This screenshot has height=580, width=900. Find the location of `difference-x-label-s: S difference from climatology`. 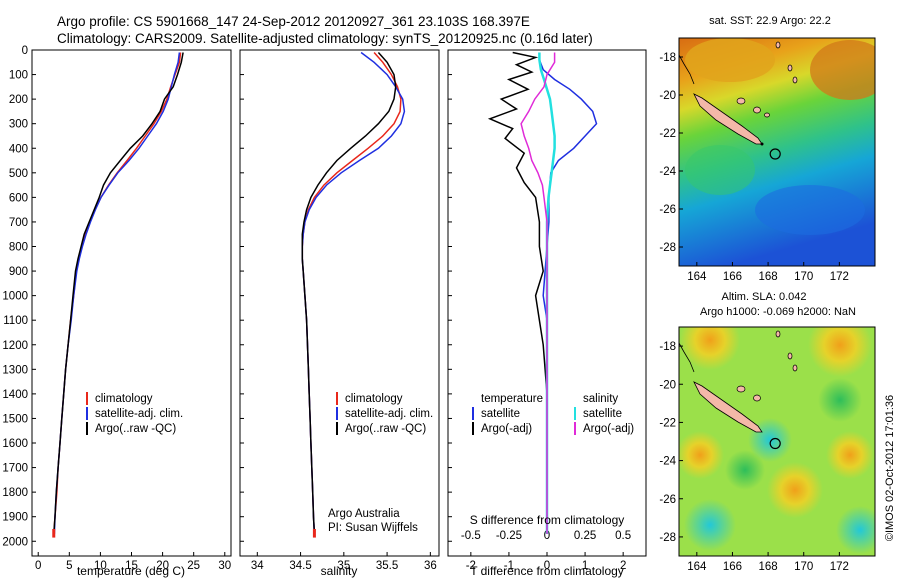

difference-x-label-s: S difference from climatology is located at coordinates (547, 520).